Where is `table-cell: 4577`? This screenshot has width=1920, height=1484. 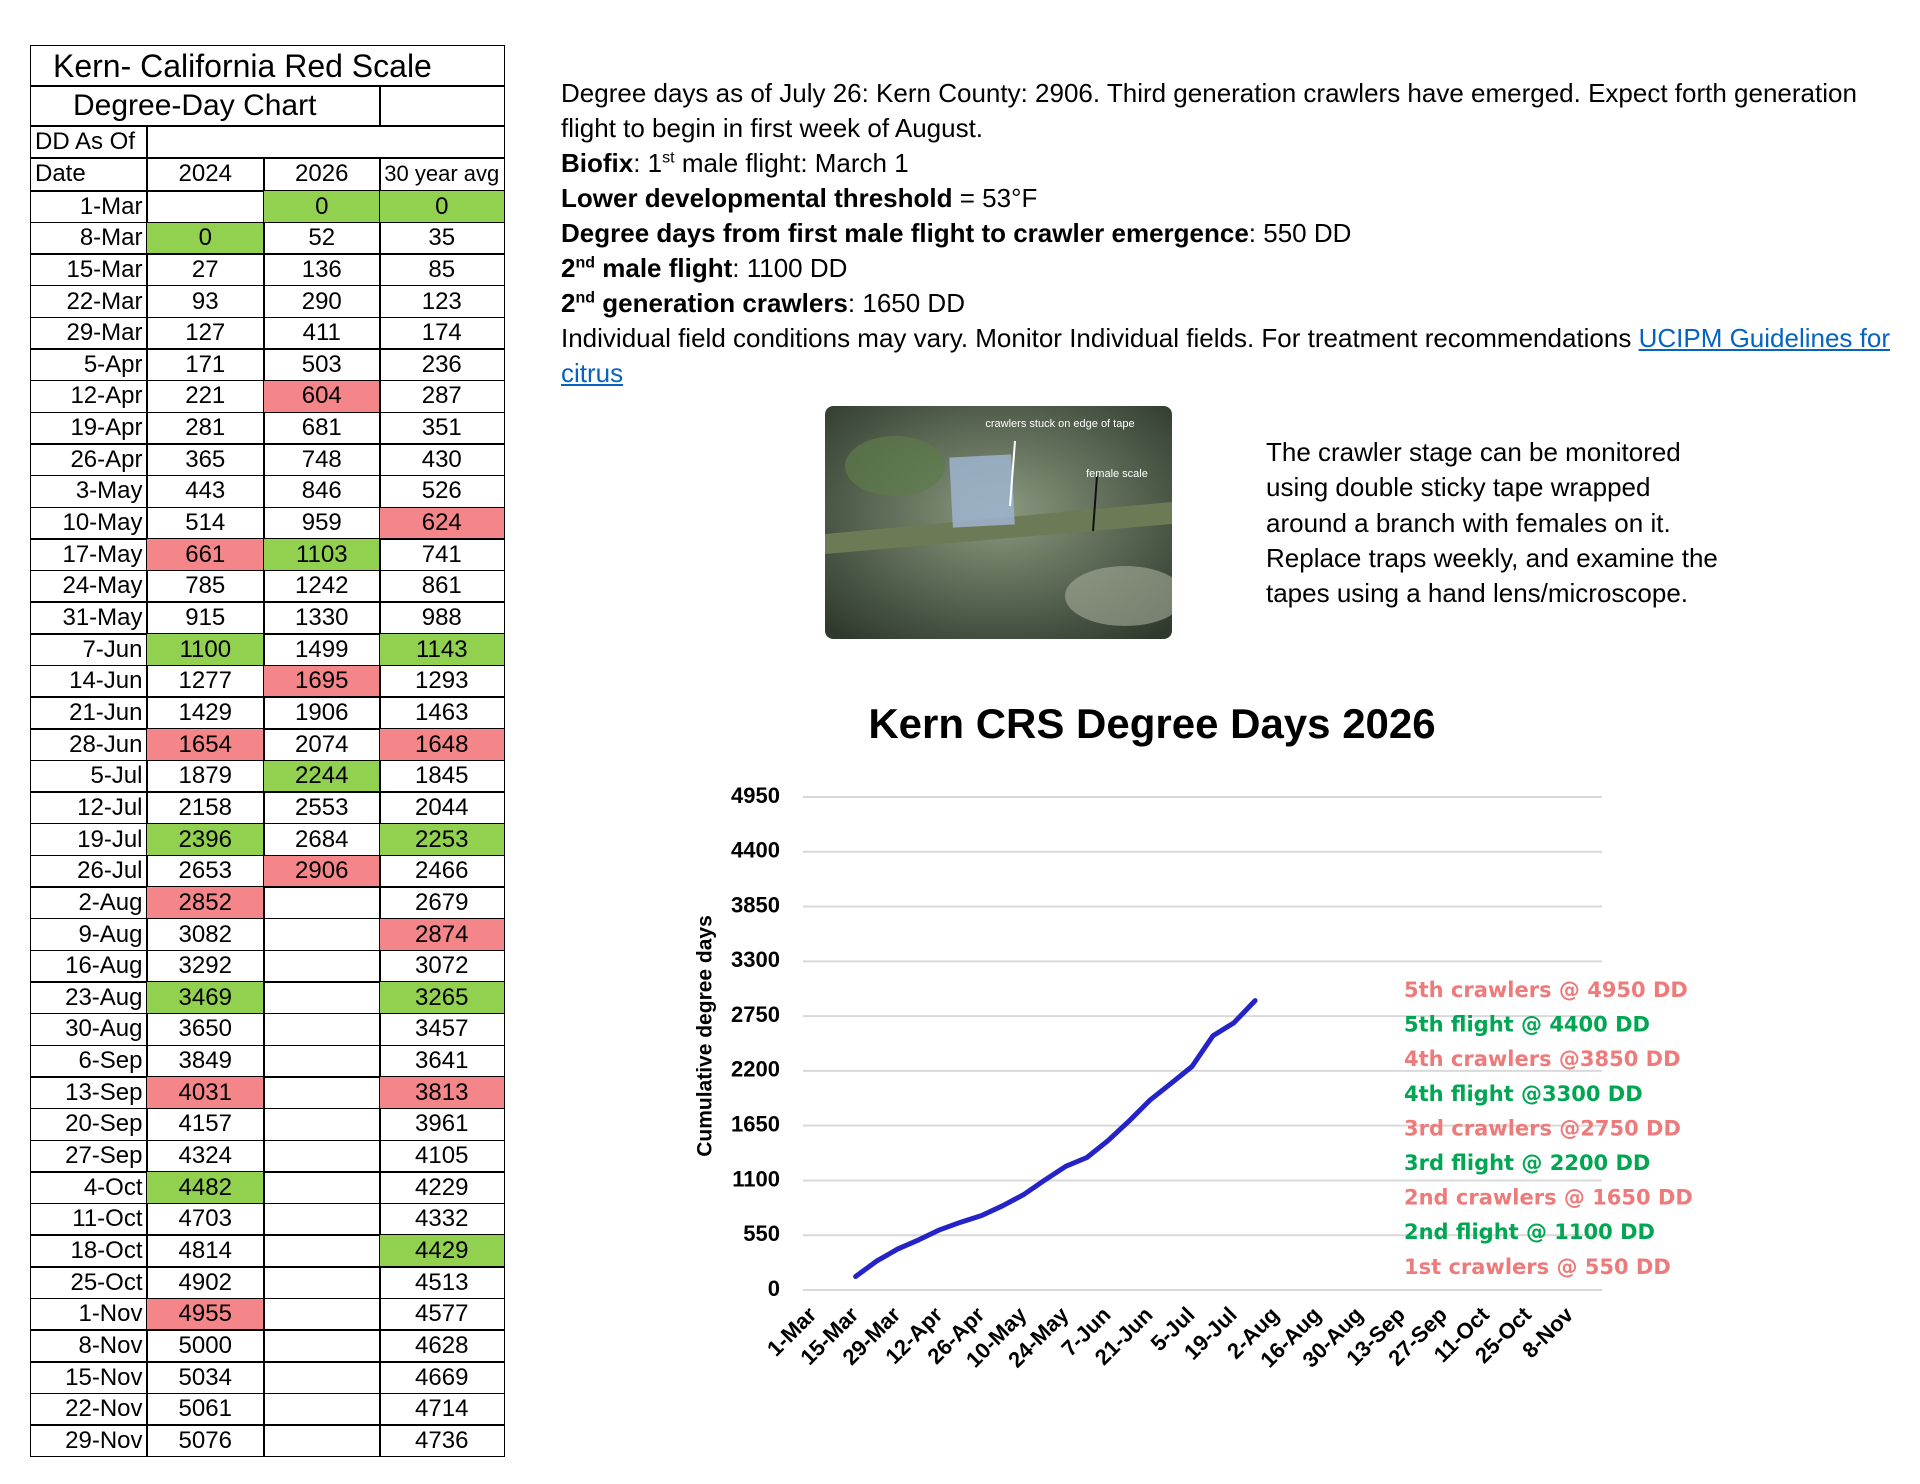 table-cell: 4577 is located at coordinates (442, 1314).